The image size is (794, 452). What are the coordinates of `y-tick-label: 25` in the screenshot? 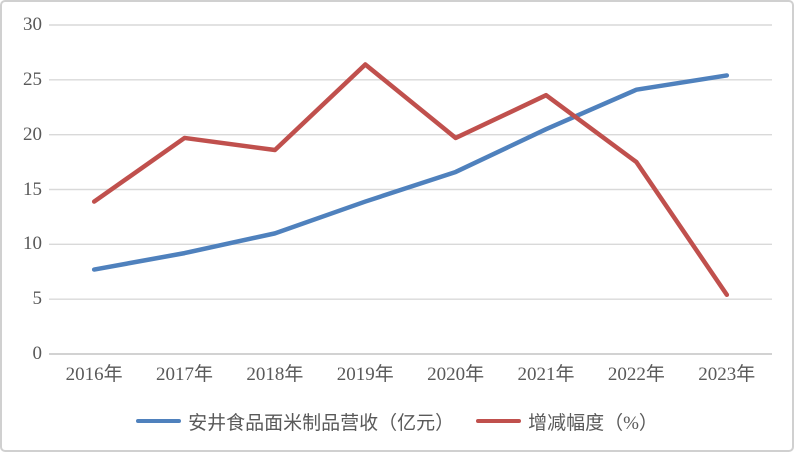 It's located at (32, 79).